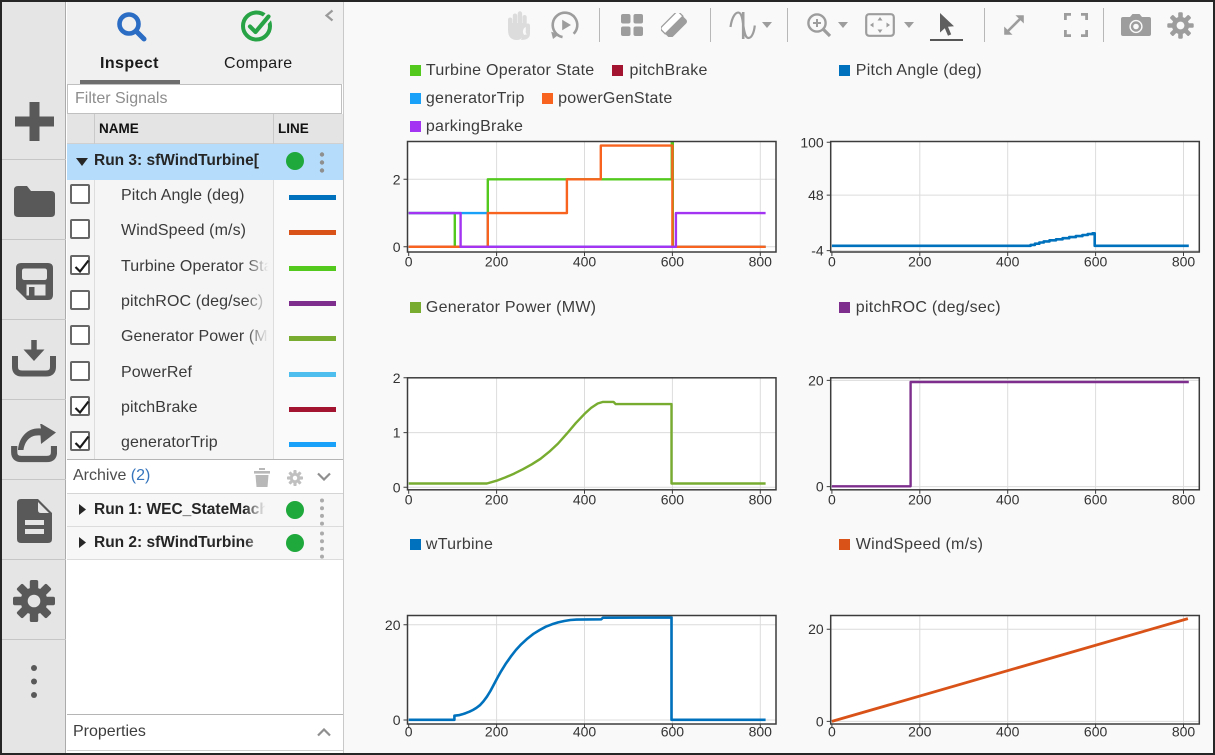 Image resolution: width=1215 pixels, height=755 pixels. I want to click on svg-text: 1, so click(397, 433).